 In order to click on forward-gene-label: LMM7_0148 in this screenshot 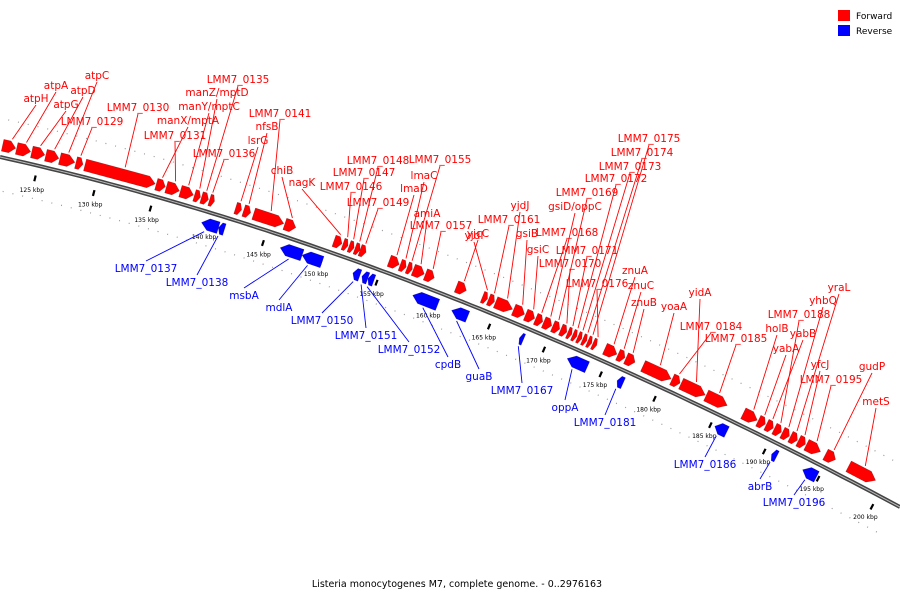, I will do `click(378, 161)`.